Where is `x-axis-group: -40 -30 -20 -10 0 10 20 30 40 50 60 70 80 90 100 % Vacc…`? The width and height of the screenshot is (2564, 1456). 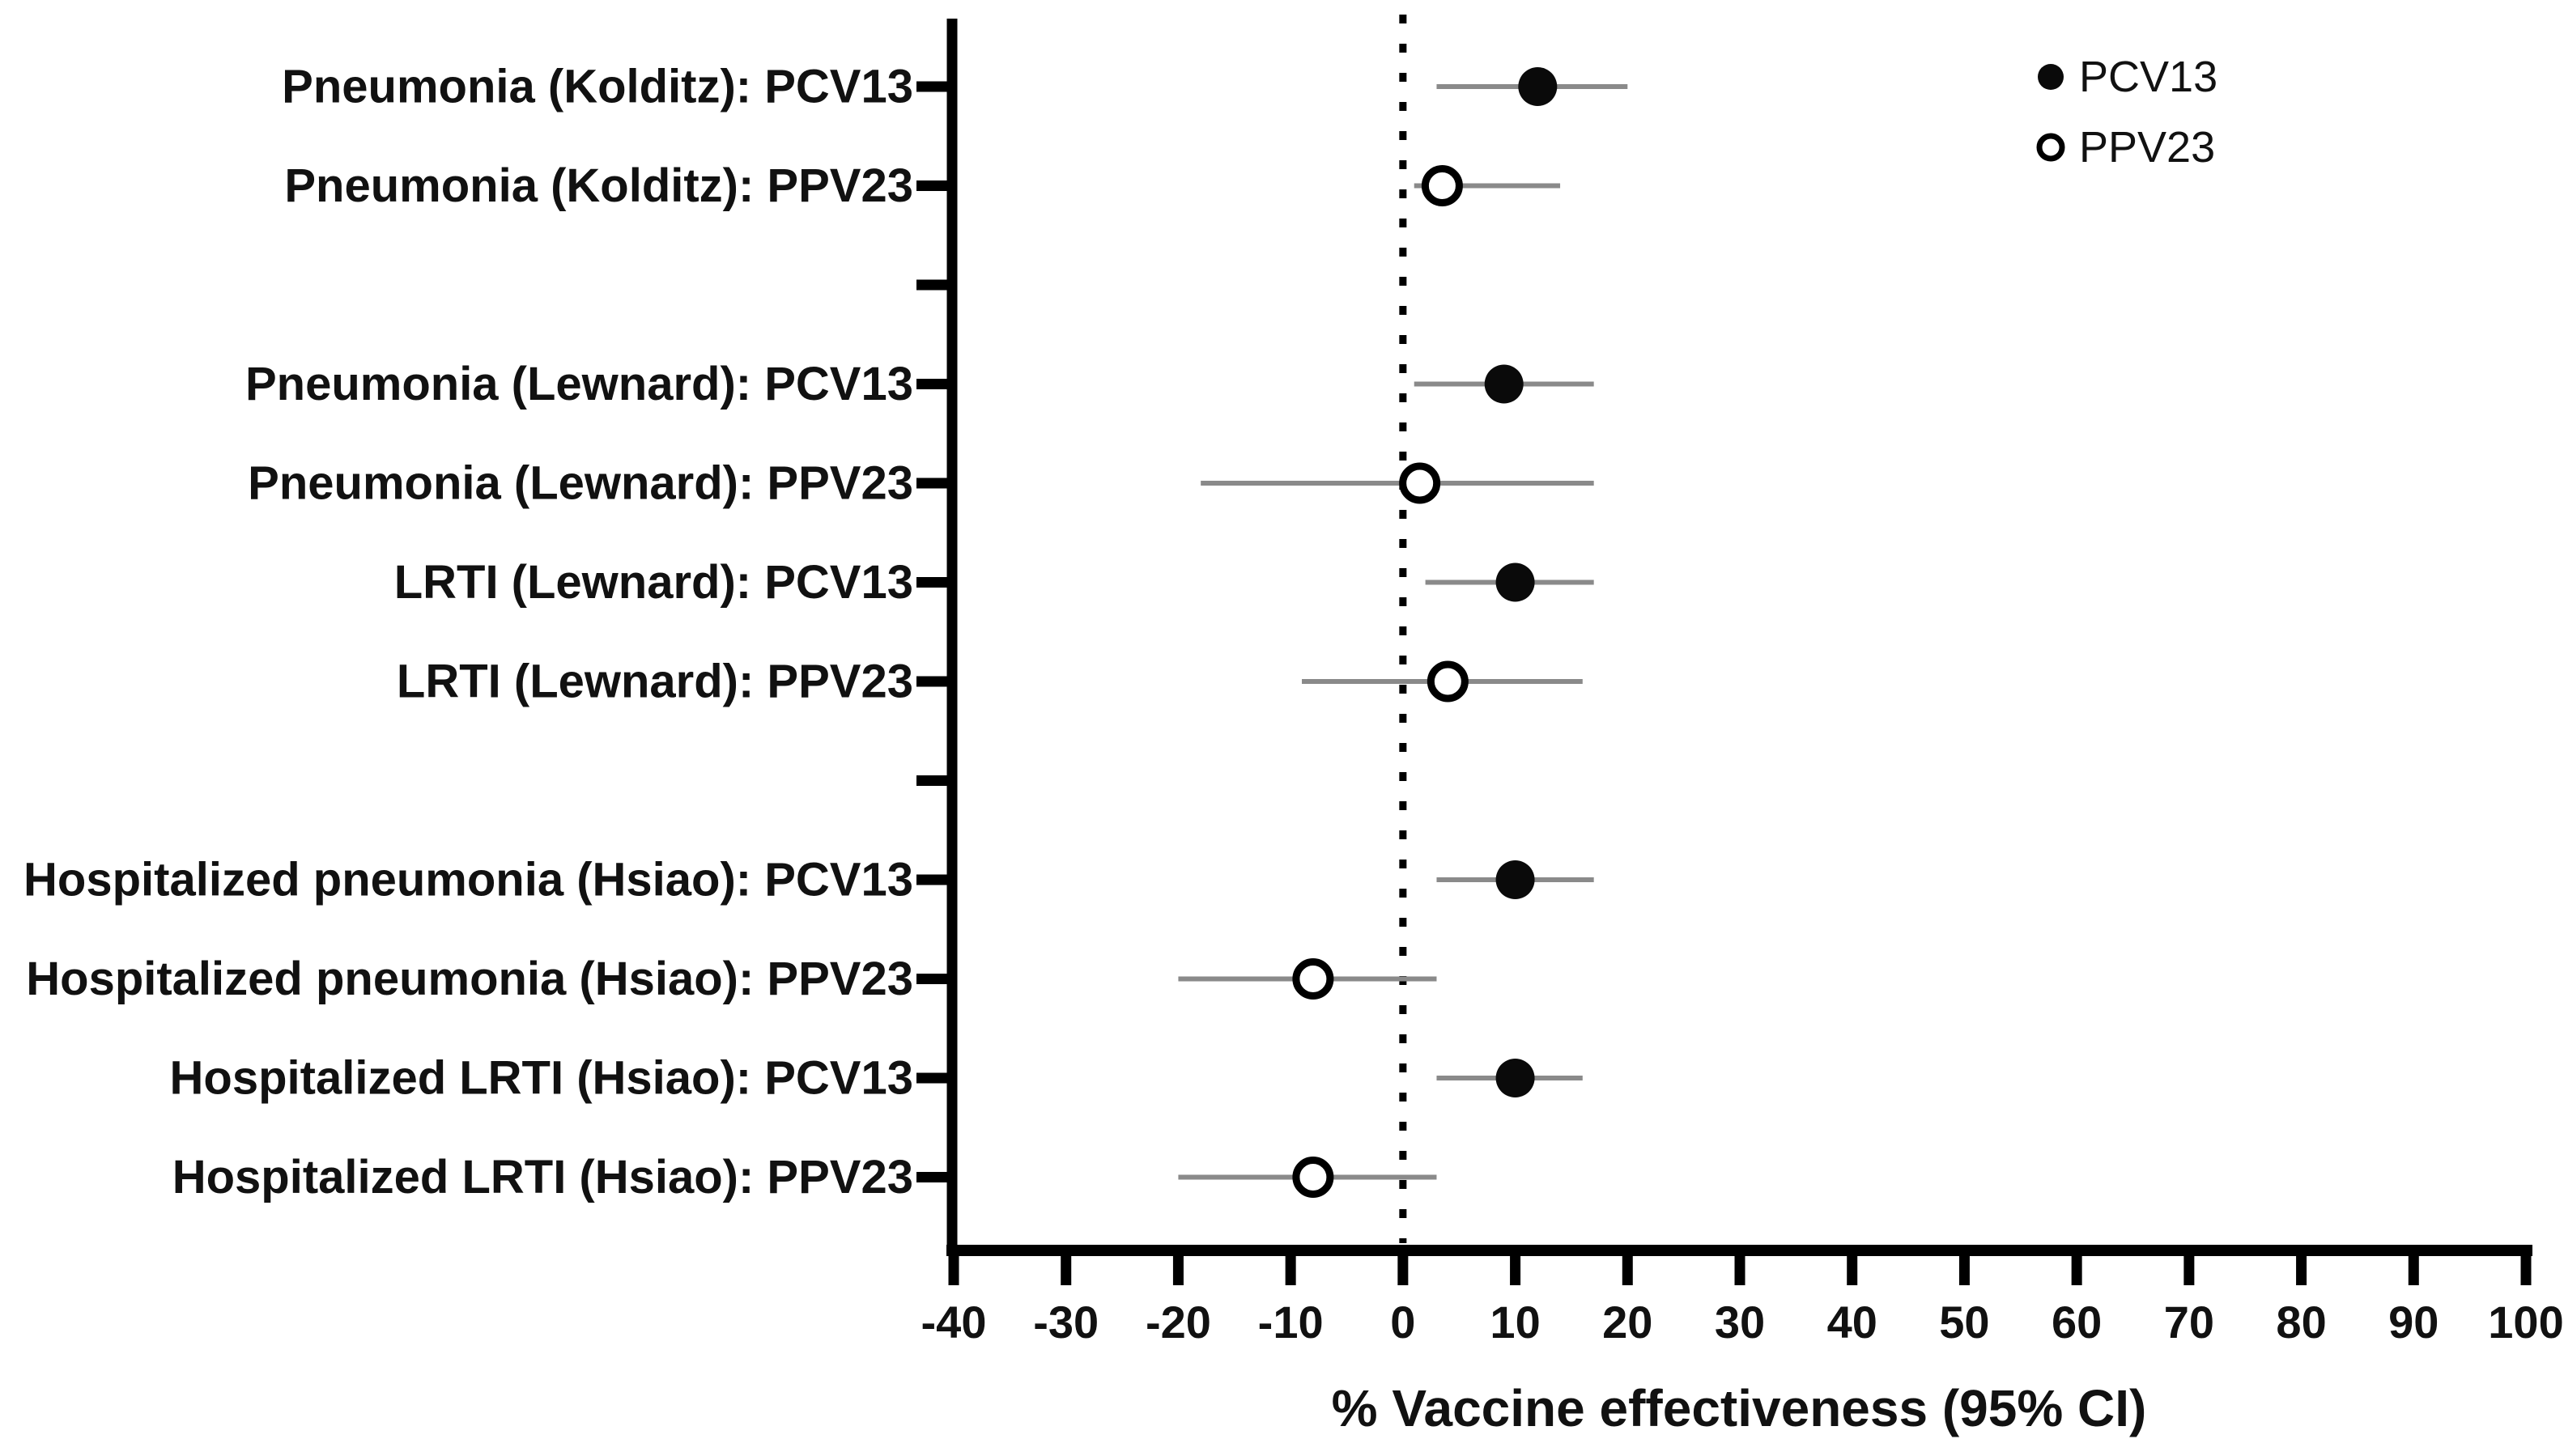 x-axis-group: -40 -30 -20 -10 0 10 20 30 40 50 60 70 80 90 100 % Vacc… is located at coordinates (1743, 1341).